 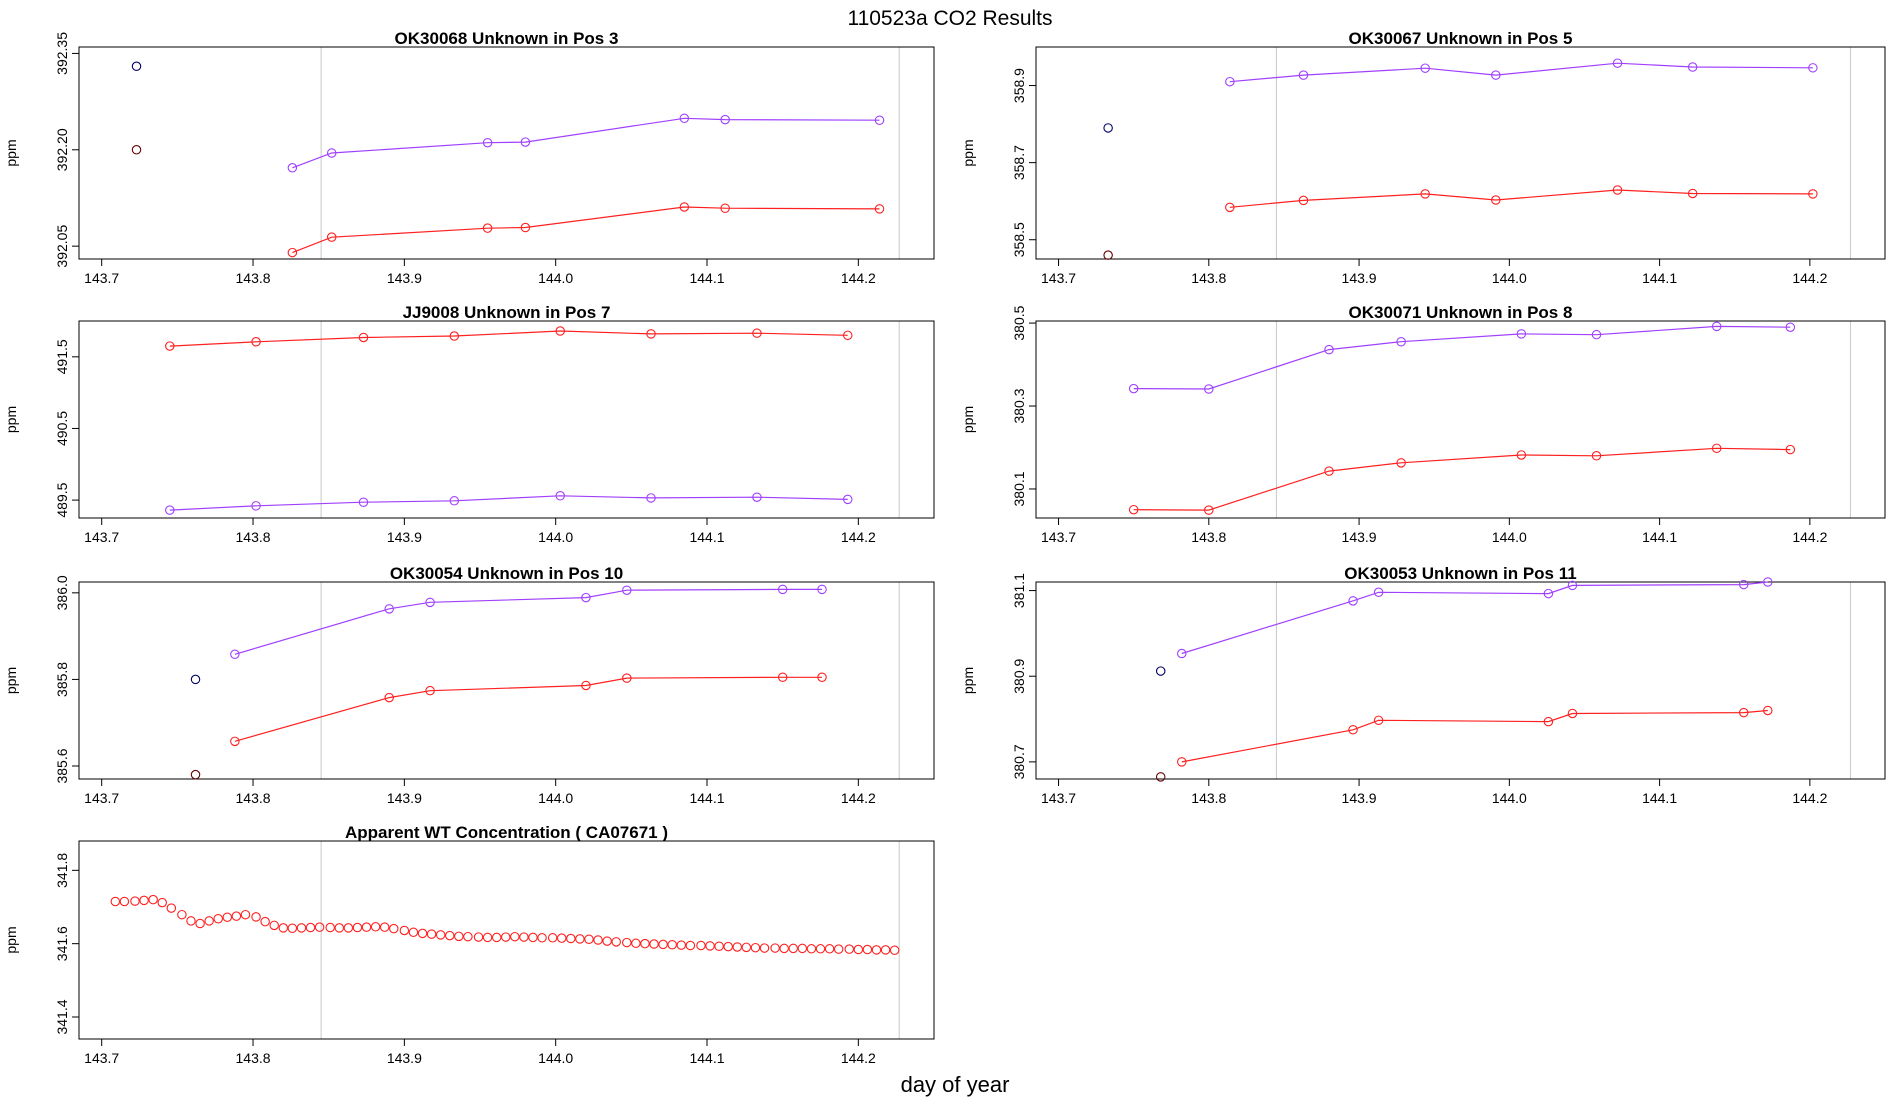 What do you see at coordinates (506, 419) in the screenshot?
I see `plot-frame` at bounding box center [506, 419].